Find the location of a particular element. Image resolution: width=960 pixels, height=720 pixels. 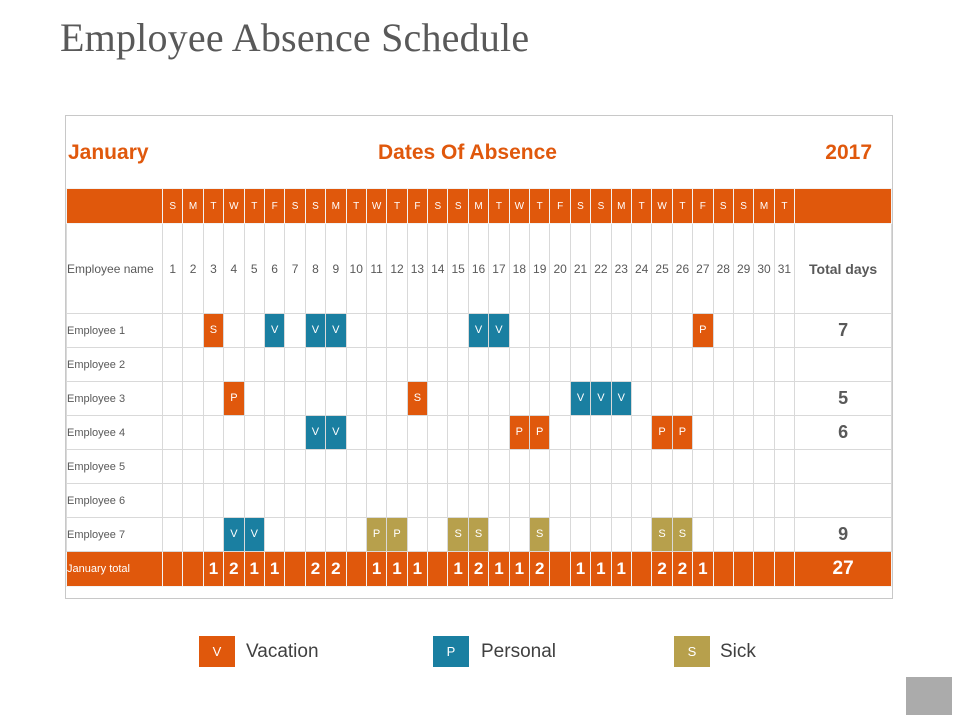

weekday-cell: W is located at coordinates (376, 206).